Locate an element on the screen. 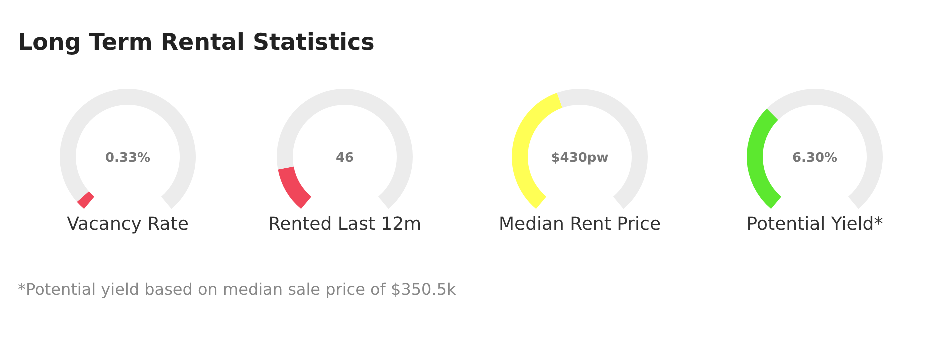 The image size is (946, 338). text: Median Rent Price is located at coordinates (580, 224).